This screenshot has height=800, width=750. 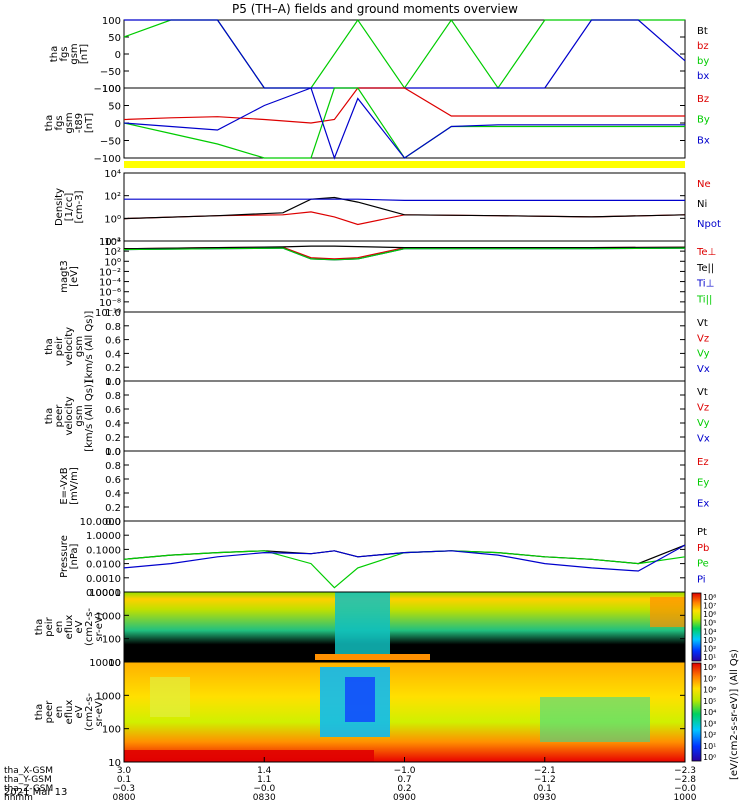 I want to click on x-row-value: 0800, so click(x=124, y=796).